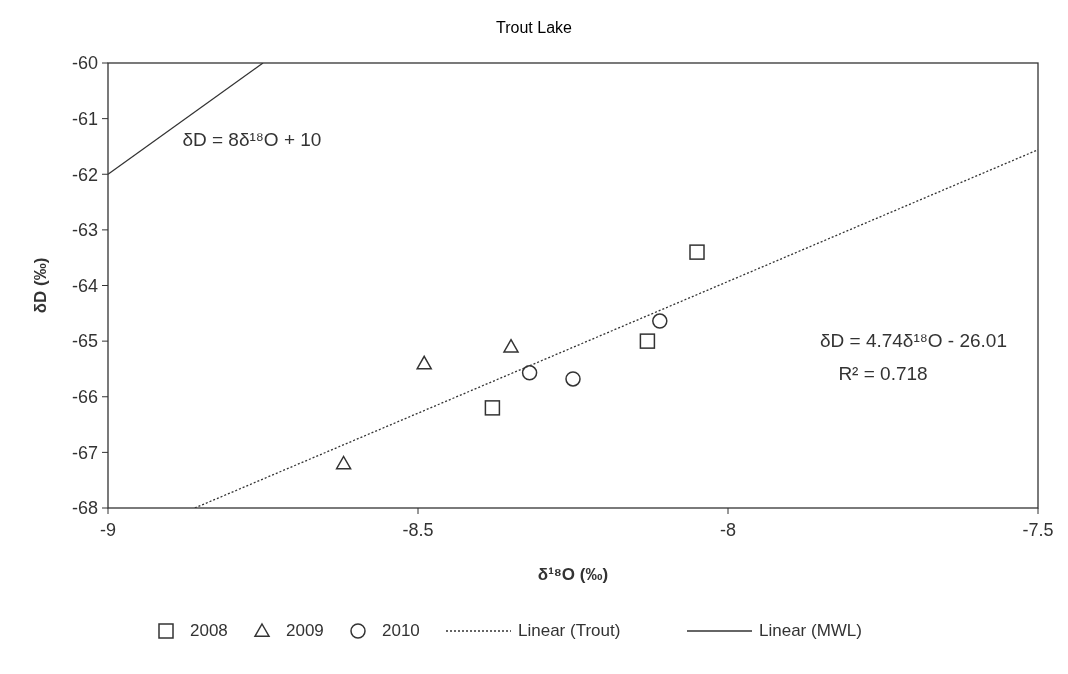 Image resolution: width=1068 pixels, height=674 pixels. I want to click on x-tick-label: -8.5, so click(418, 530).